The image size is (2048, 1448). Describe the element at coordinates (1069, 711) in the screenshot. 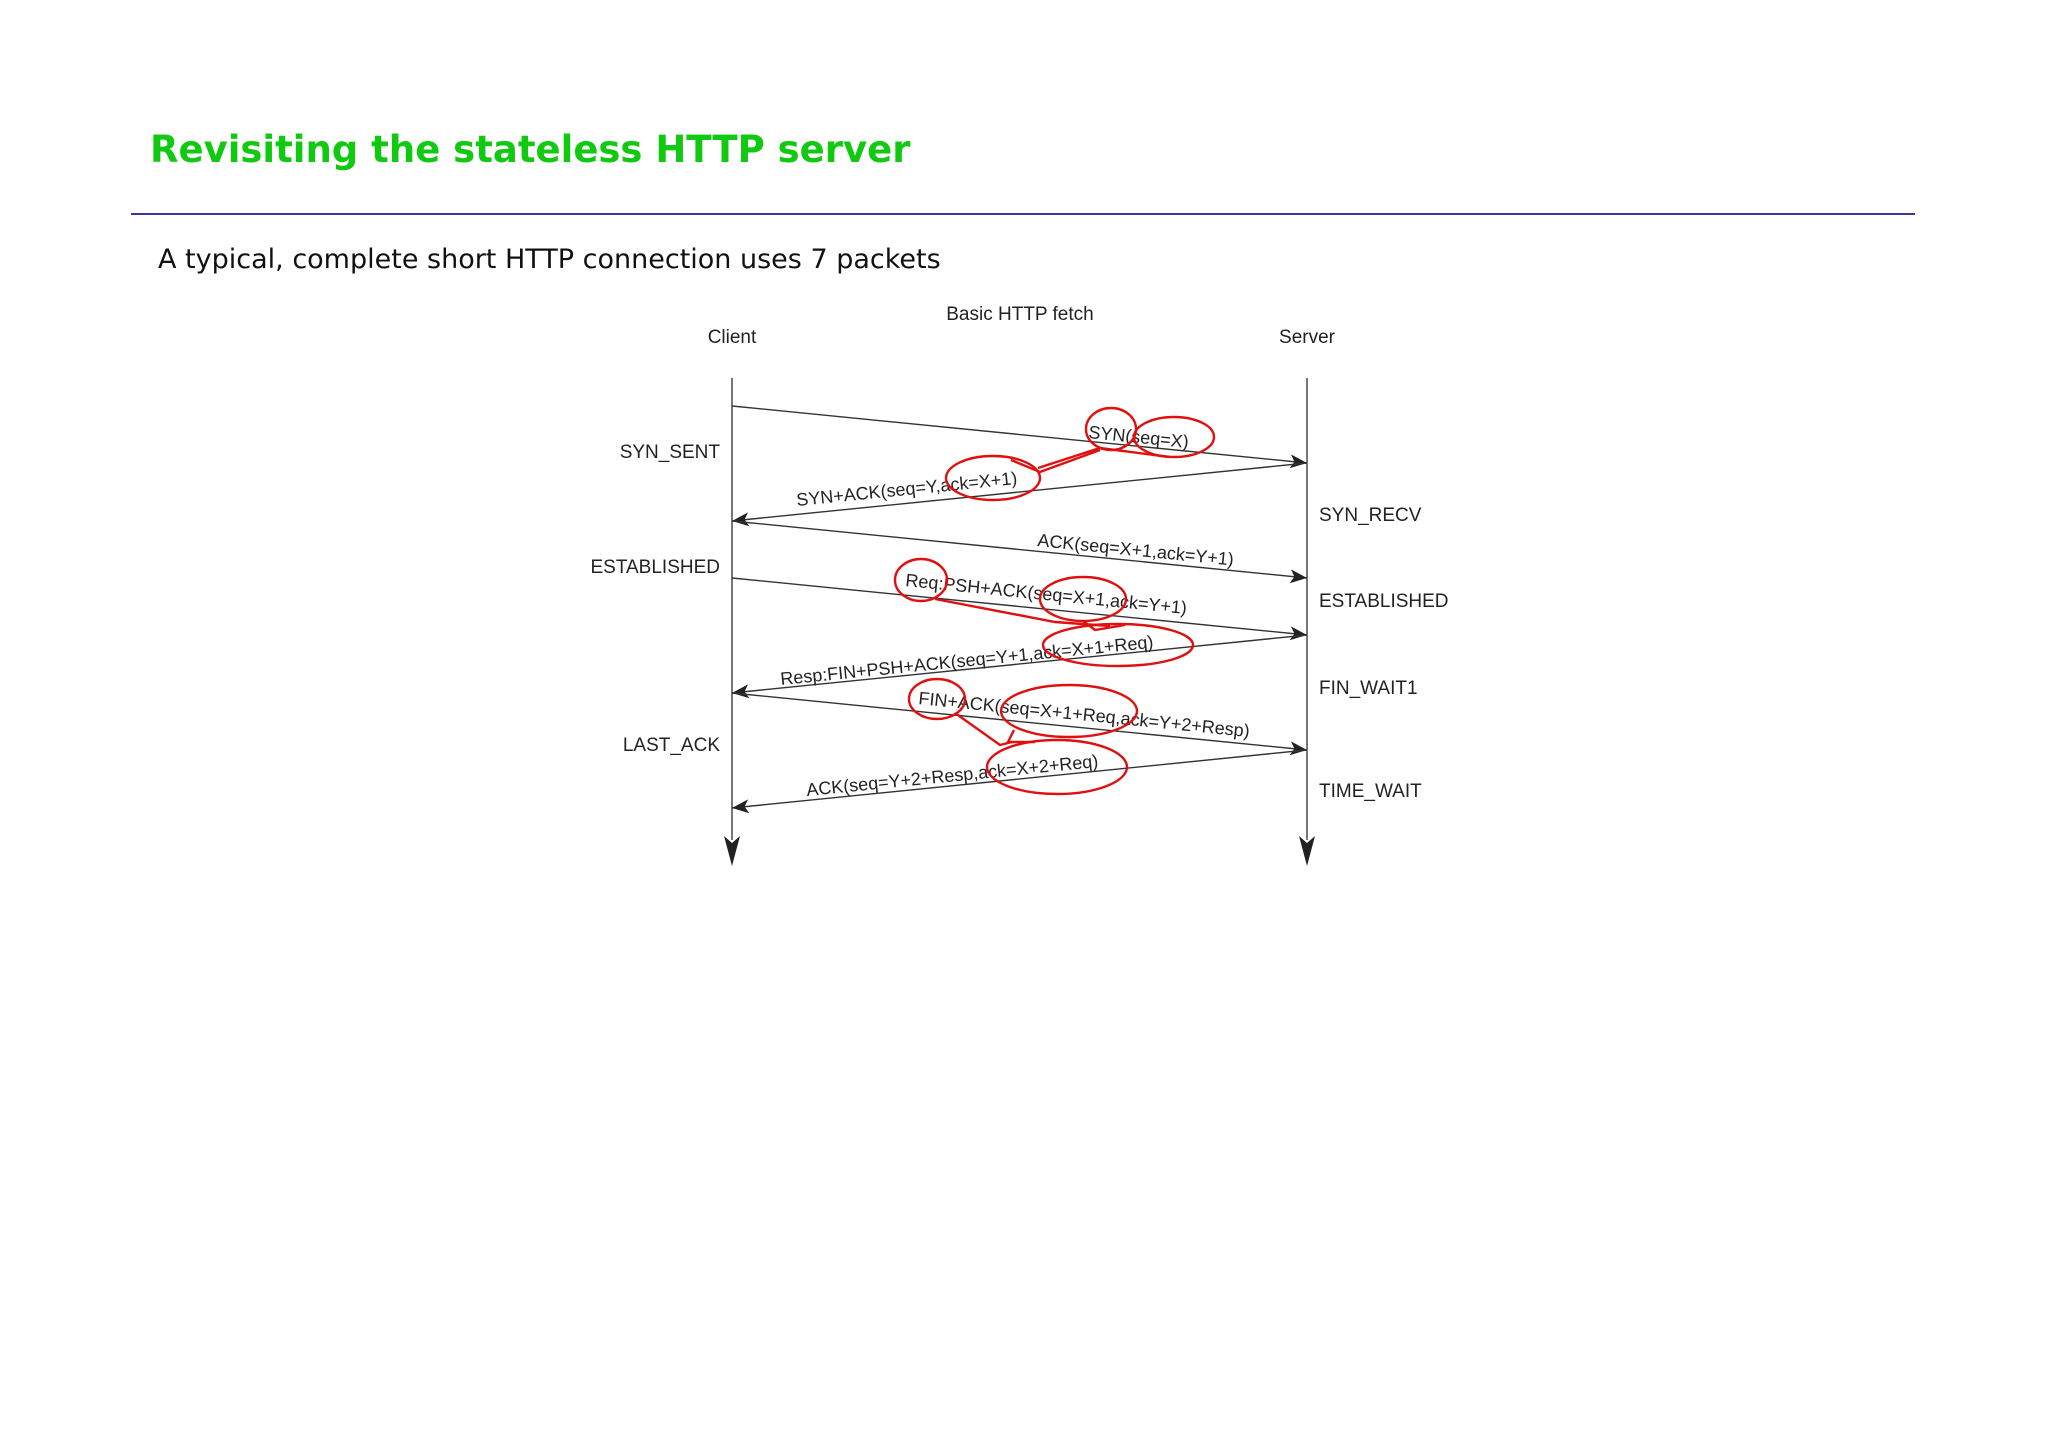

I see `annotation-circle-seq-x1-req` at that location.